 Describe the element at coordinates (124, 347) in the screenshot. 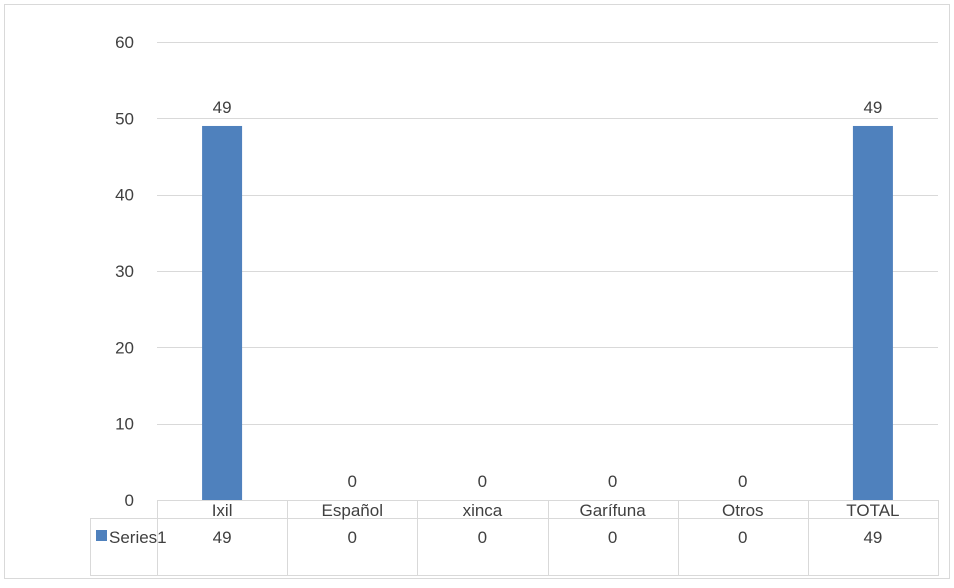

I see `y-tick-label: 20` at that location.